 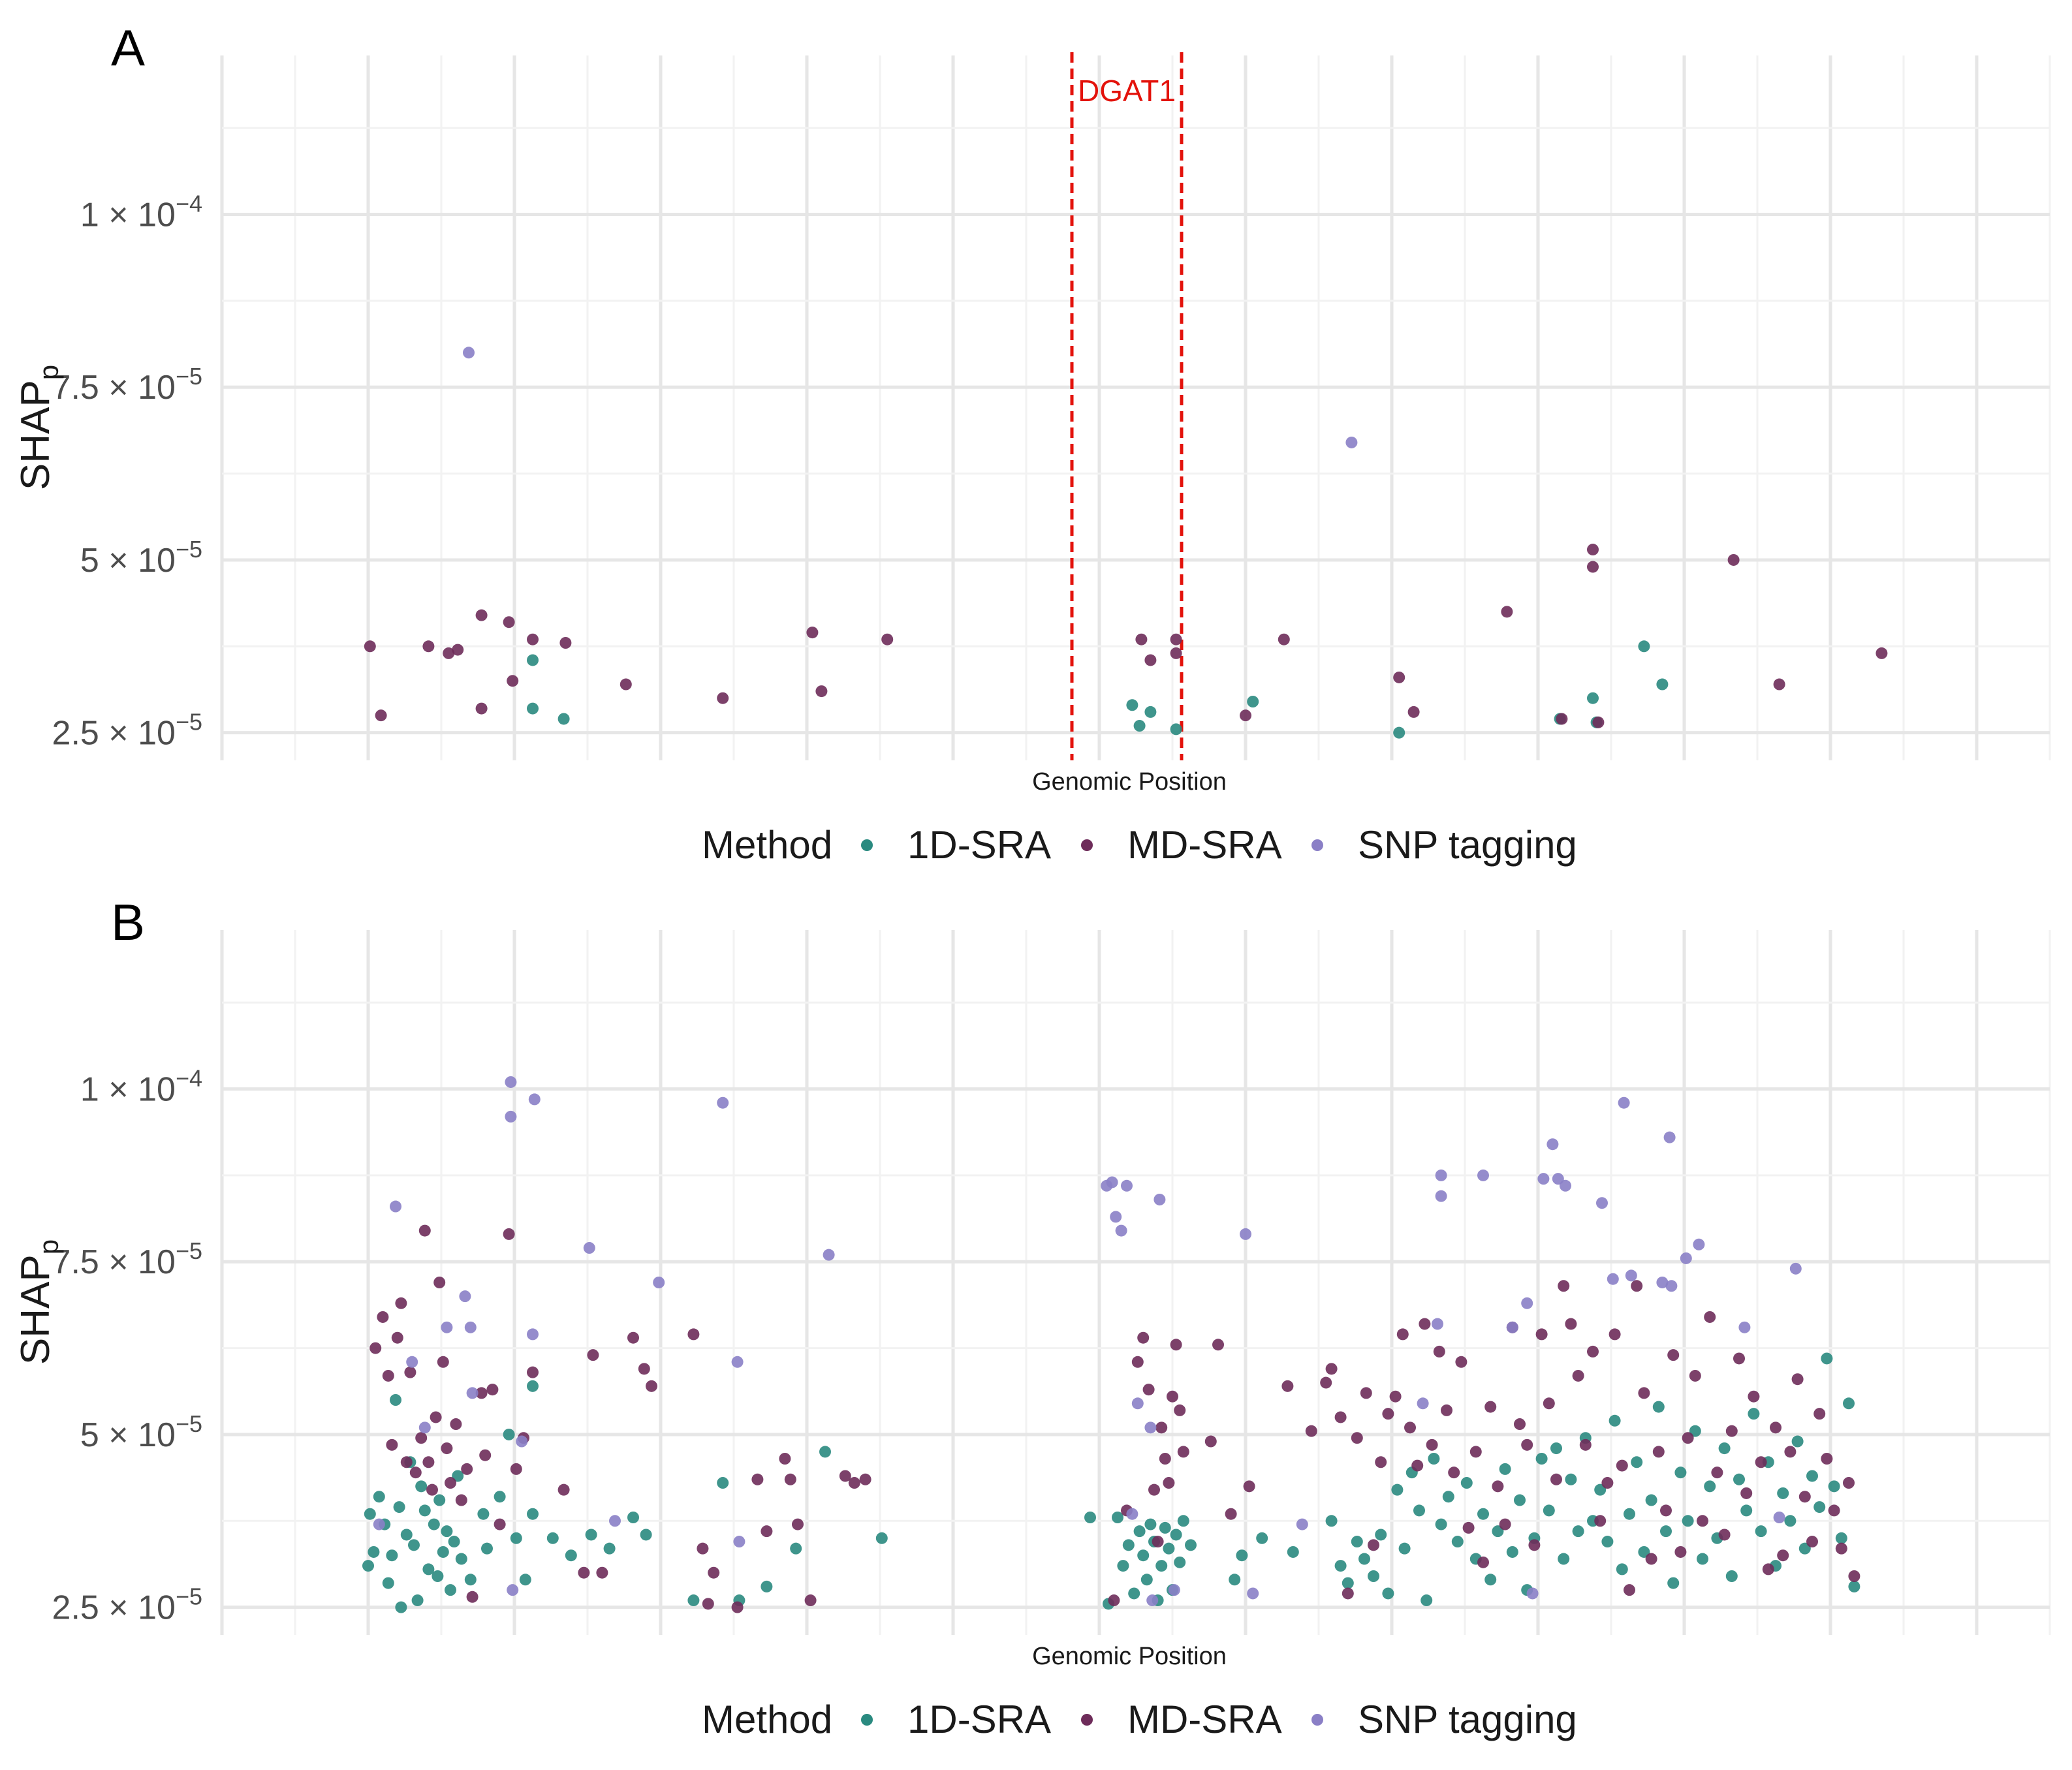 What do you see at coordinates (89, 1090) in the screenshot?
I see `y-tick-mantissa: 1` at bounding box center [89, 1090].